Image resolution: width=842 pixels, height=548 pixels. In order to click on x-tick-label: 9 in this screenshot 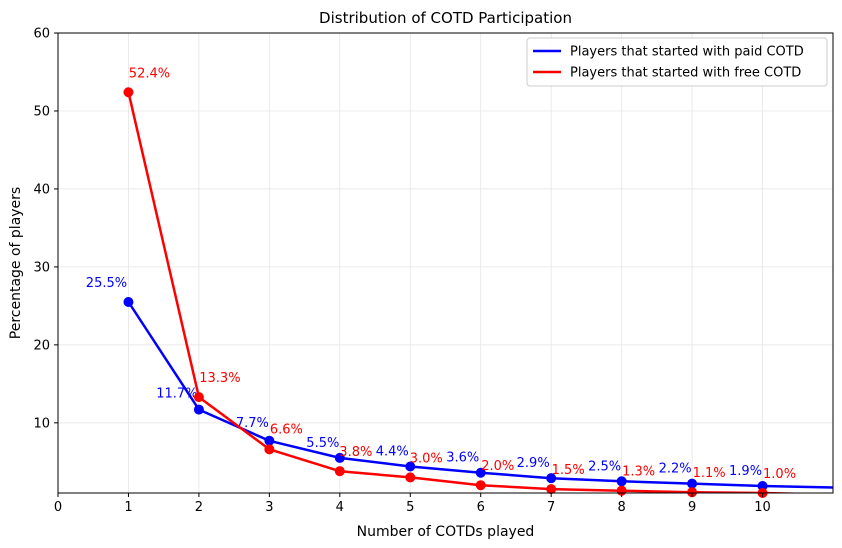, I will do `click(692, 507)`.